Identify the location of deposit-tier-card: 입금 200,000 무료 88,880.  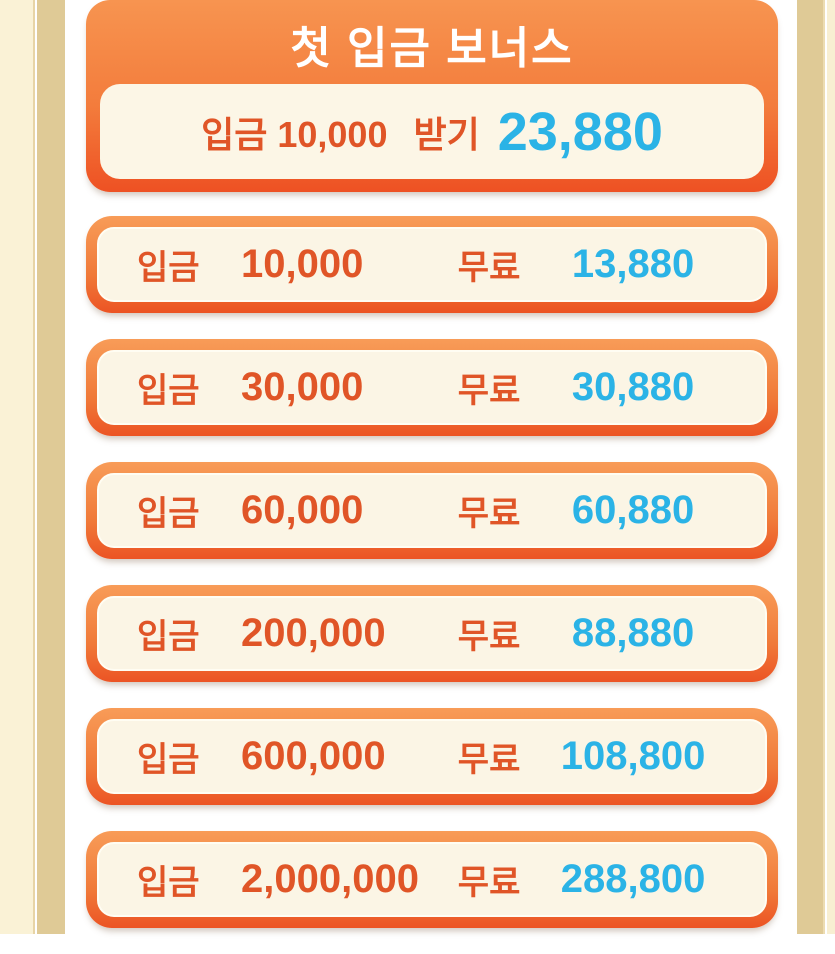
(432, 633).